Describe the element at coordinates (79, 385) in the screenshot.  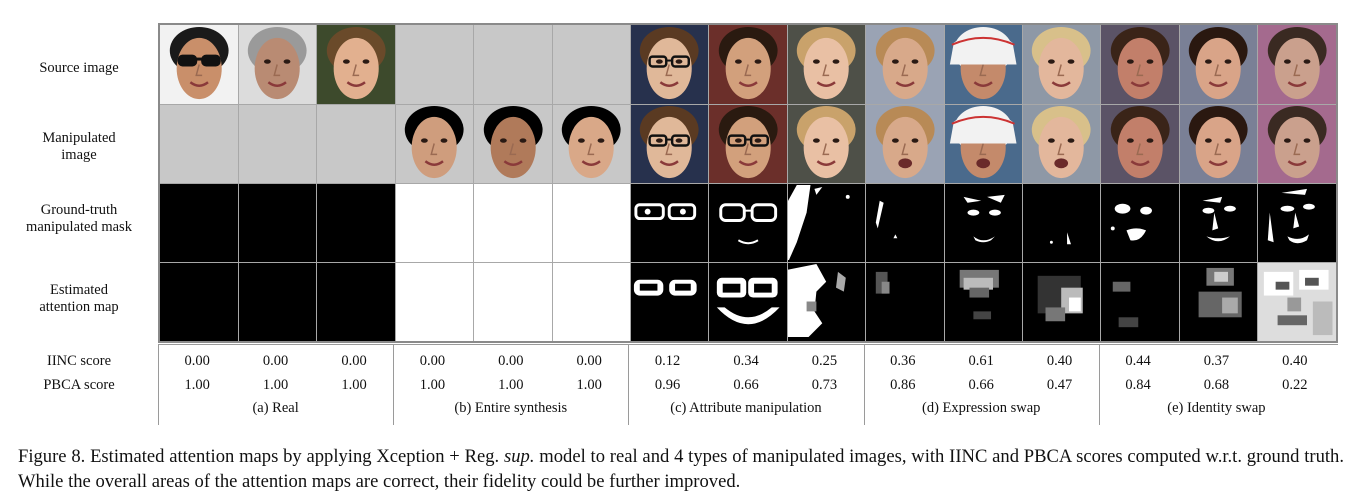
I see `pbca-score-label: PBCA score` at that location.